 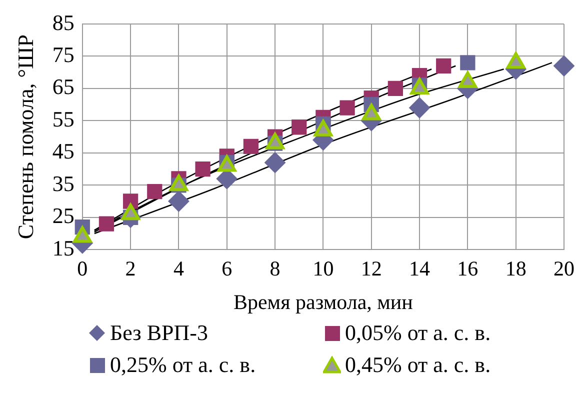 What do you see at coordinates (25, 137) in the screenshot?
I see `y-axis-title: Степень помола, °ШР` at bounding box center [25, 137].